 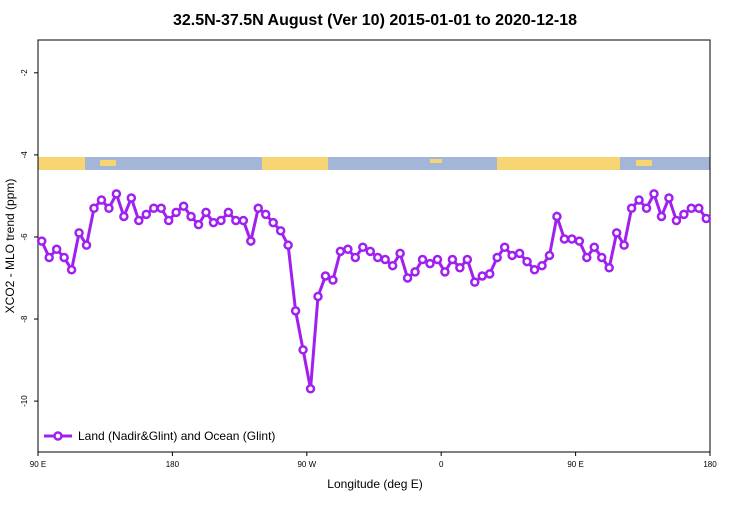 What do you see at coordinates (10, 246) in the screenshot?
I see `y-axis-label: XCO2 - MLO trend (ppm)` at bounding box center [10, 246].